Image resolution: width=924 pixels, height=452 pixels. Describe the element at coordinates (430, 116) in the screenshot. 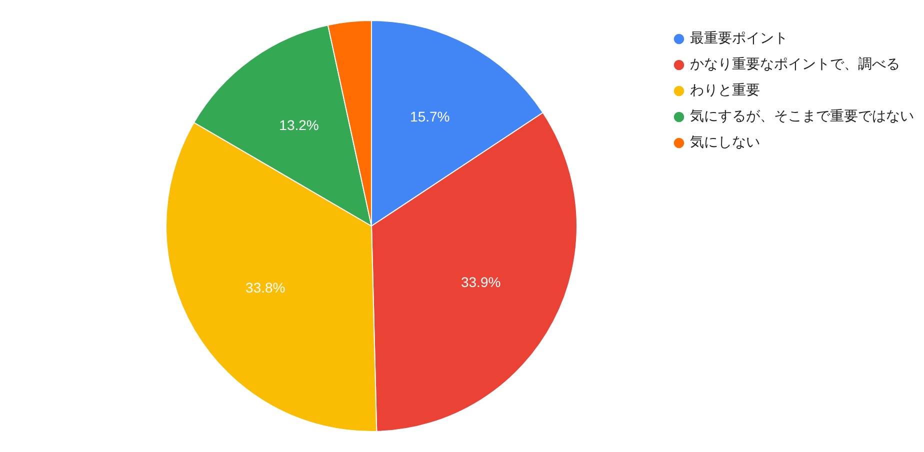

I see `data-label: 15.7%` at that location.